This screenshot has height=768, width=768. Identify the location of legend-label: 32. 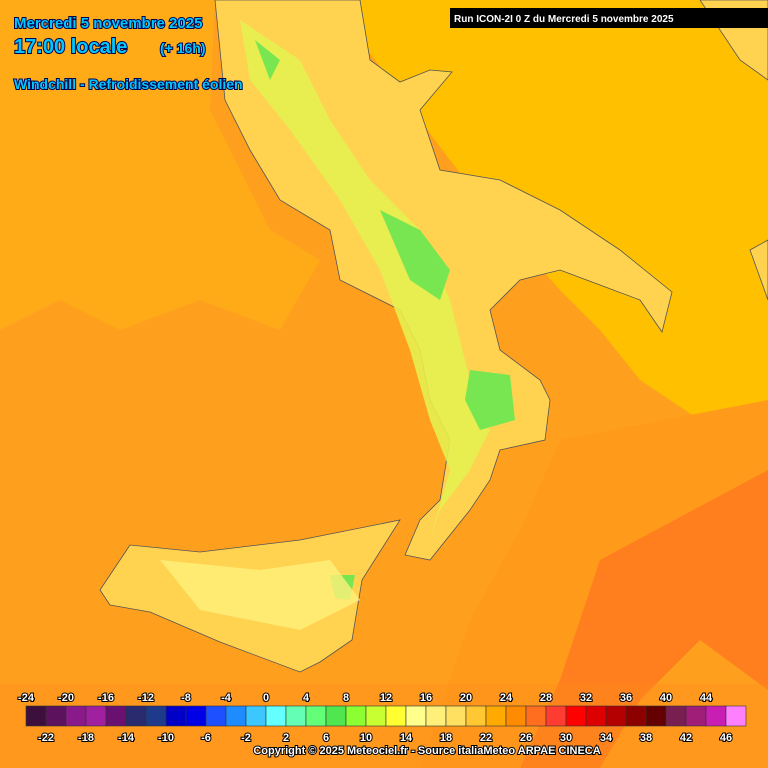
(586, 698).